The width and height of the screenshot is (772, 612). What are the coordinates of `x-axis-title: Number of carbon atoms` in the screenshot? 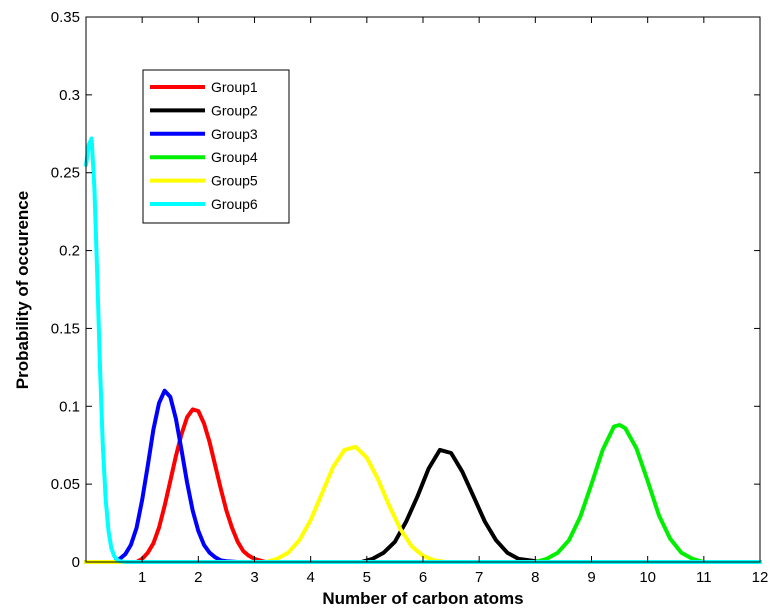 It's located at (422, 598).